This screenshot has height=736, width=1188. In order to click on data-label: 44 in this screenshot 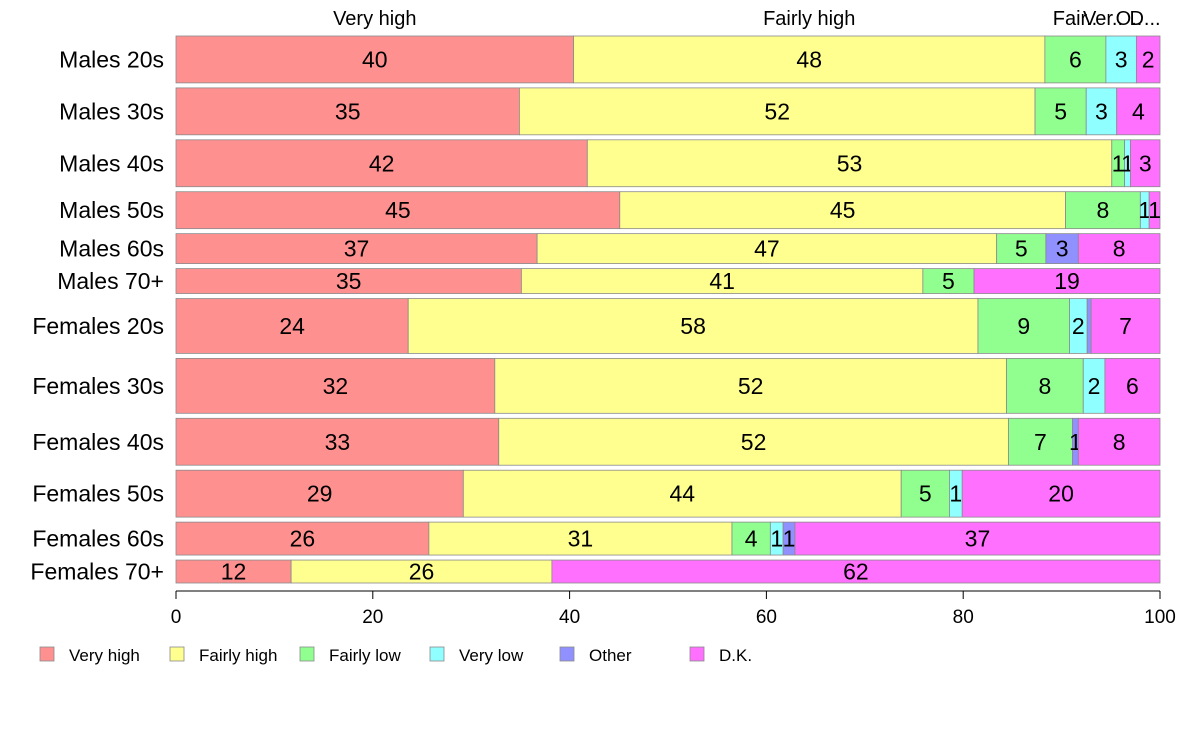, I will do `click(682, 494)`.